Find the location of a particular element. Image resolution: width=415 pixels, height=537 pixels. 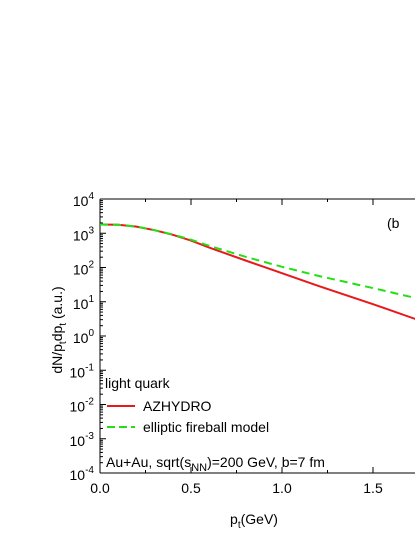

y-tick-label: 10⁻¹ is located at coordinates (82, 371).